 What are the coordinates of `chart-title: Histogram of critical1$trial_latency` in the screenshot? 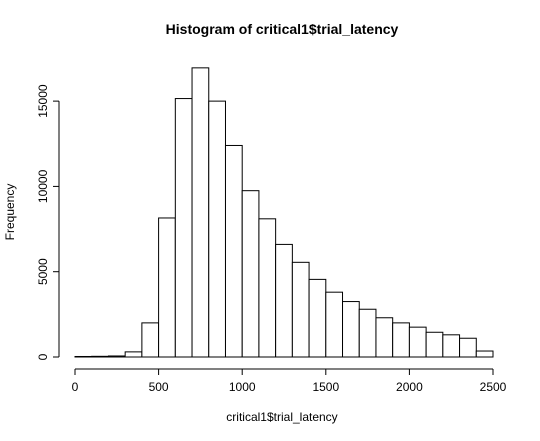 It's located at (282, 29).